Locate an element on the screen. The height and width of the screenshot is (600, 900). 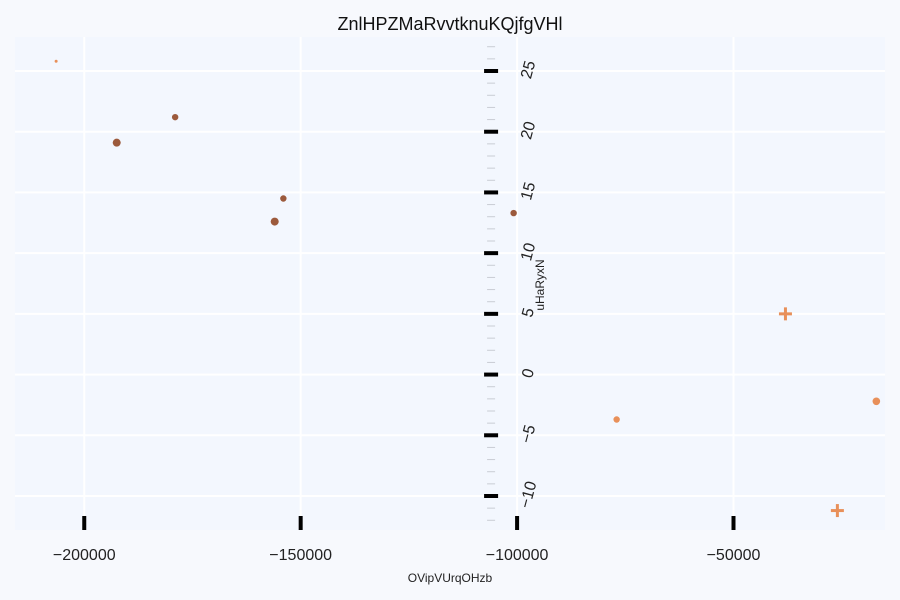
y-tick-label: −10 is located at coordinates (528, 494).